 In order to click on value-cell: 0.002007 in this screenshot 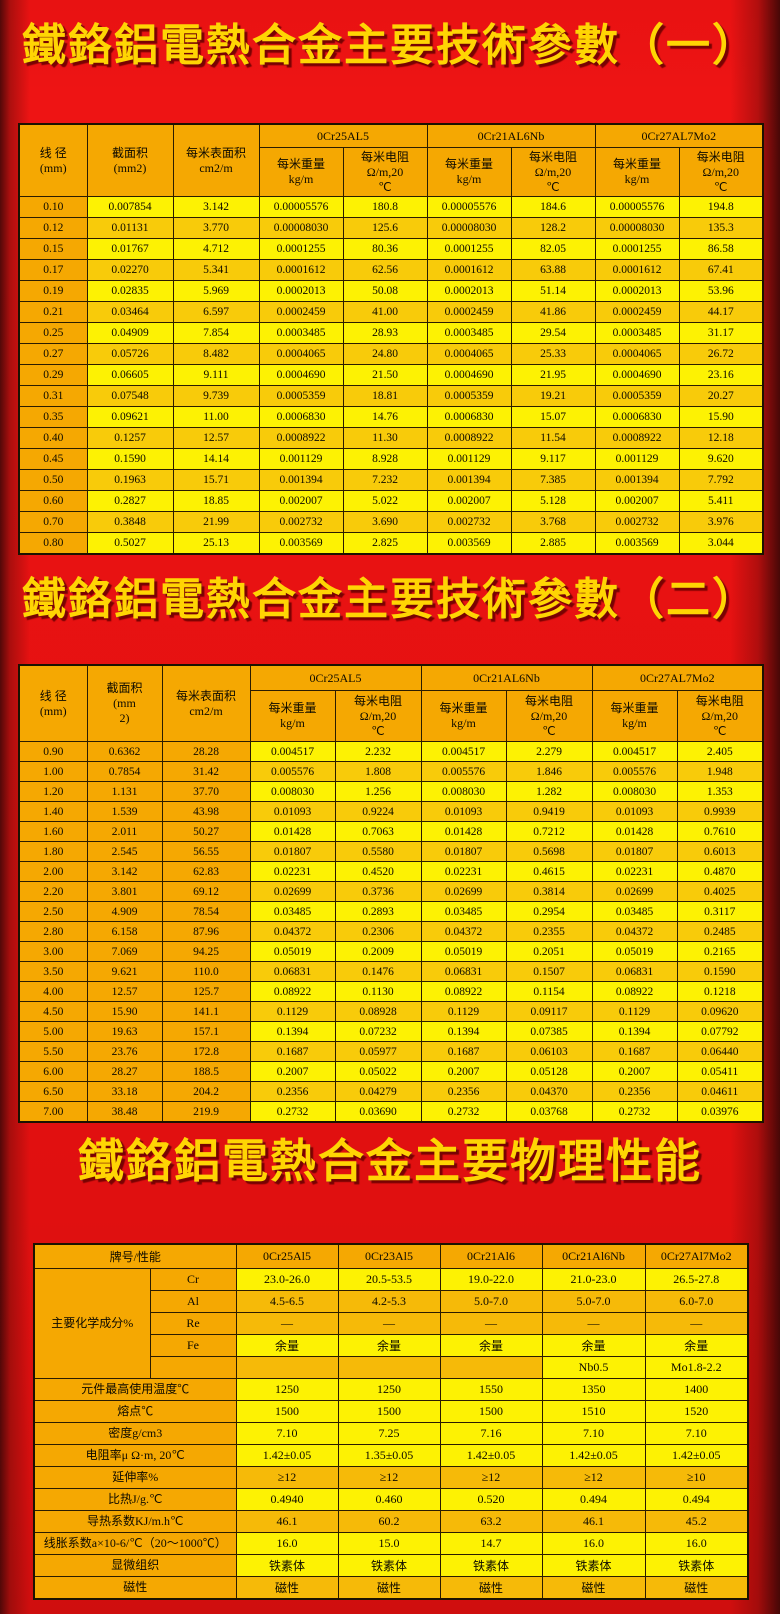, I will do `click(637, 501)`.